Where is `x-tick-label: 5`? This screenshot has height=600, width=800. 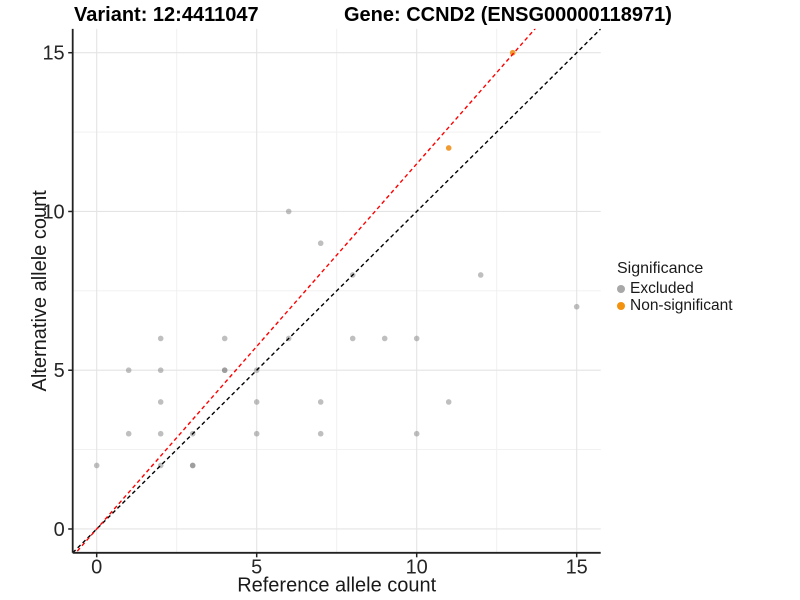
x-tick-label: 5 is located at coordinates (256, 567).